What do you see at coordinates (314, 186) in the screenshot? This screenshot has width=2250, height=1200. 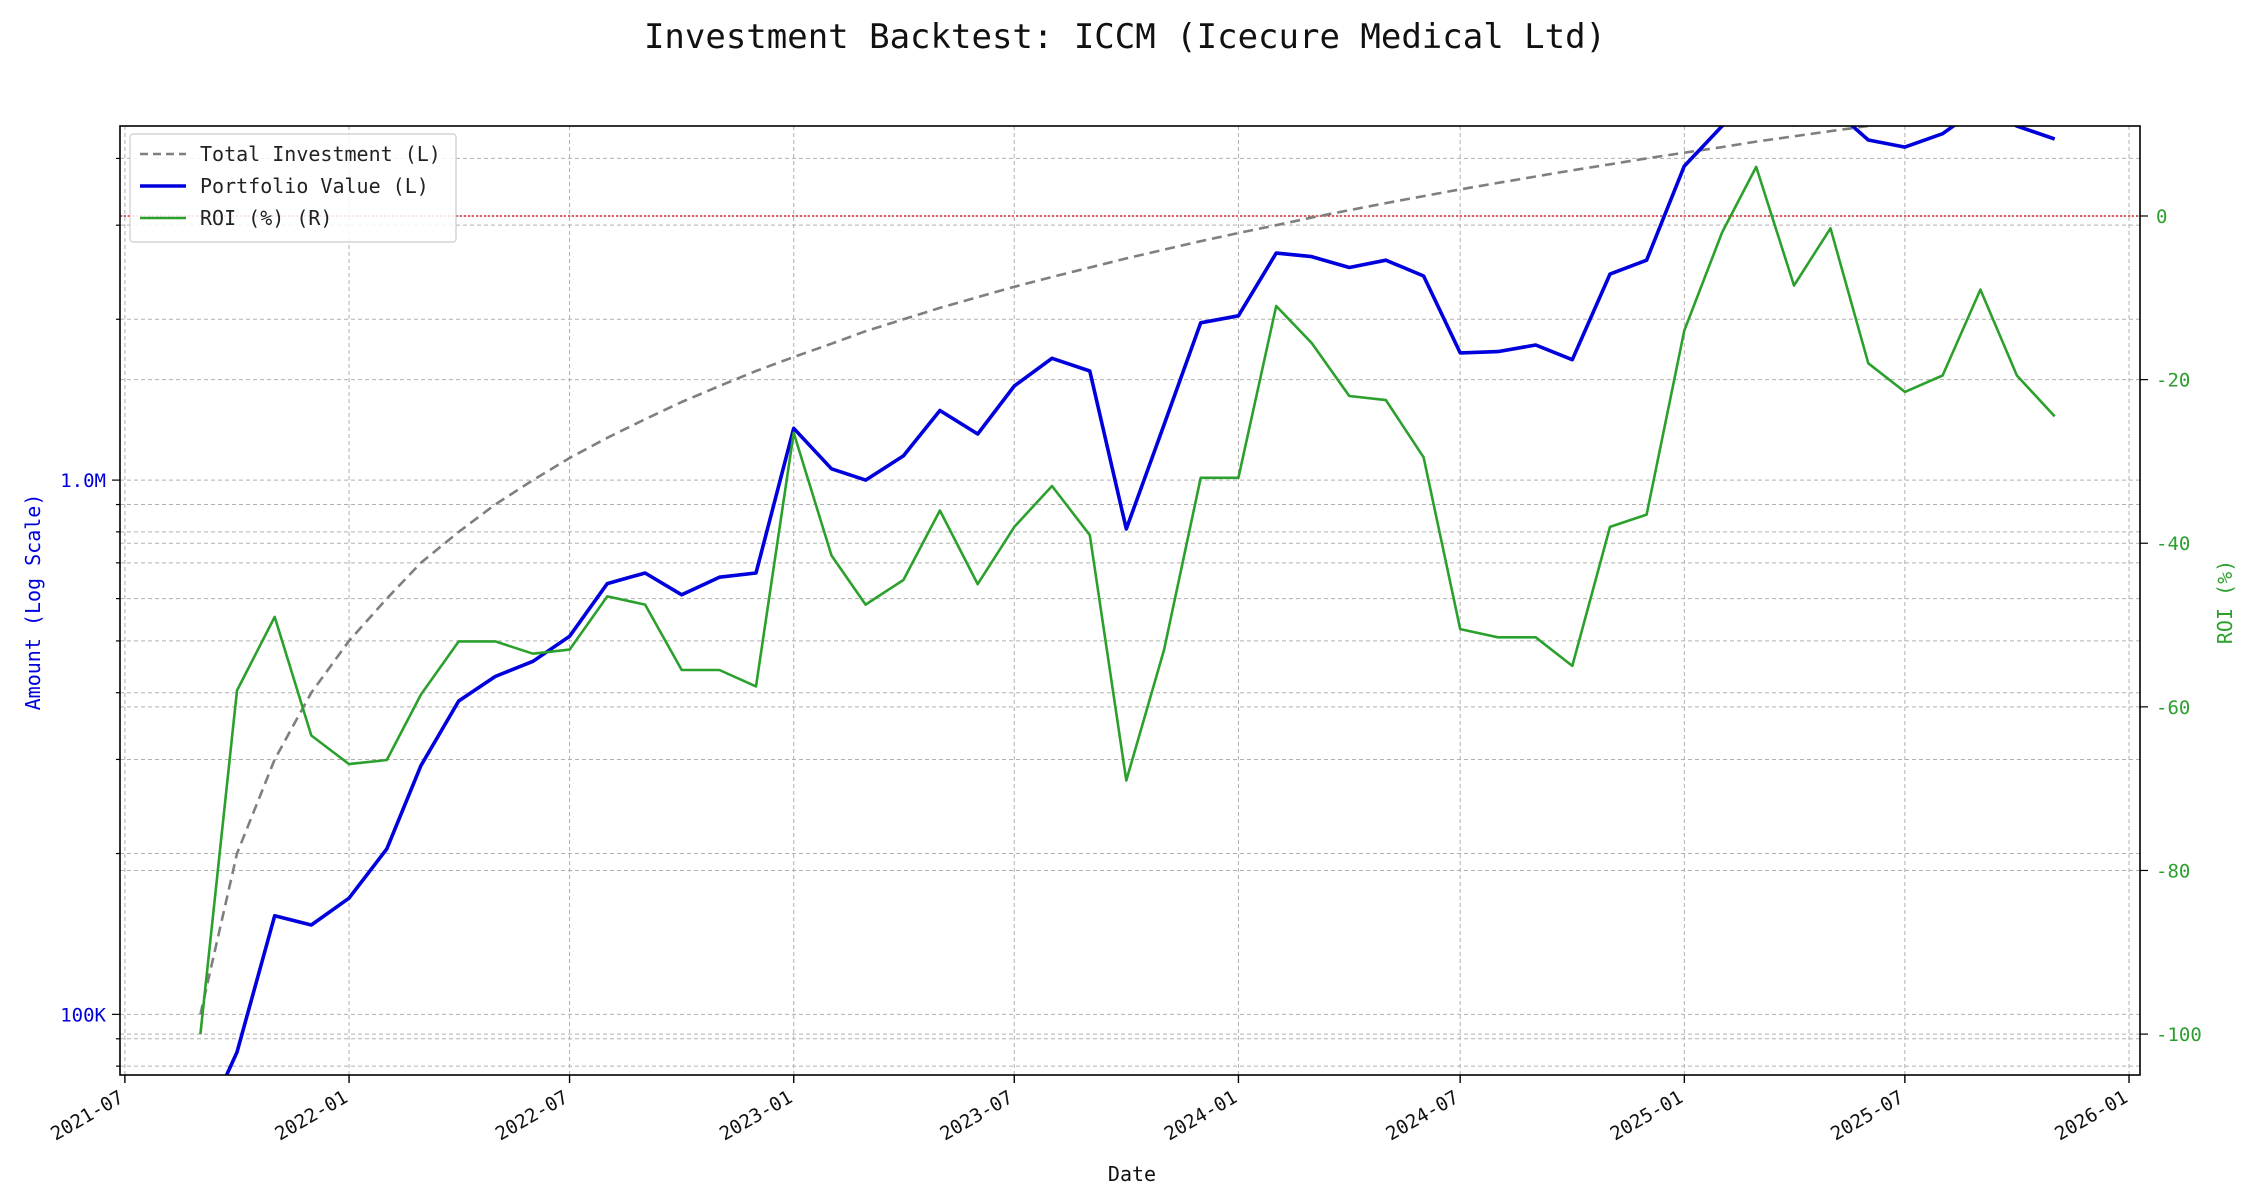 I see `legend-label: Portfolio Value (L)` at bounding box center [314, 186].